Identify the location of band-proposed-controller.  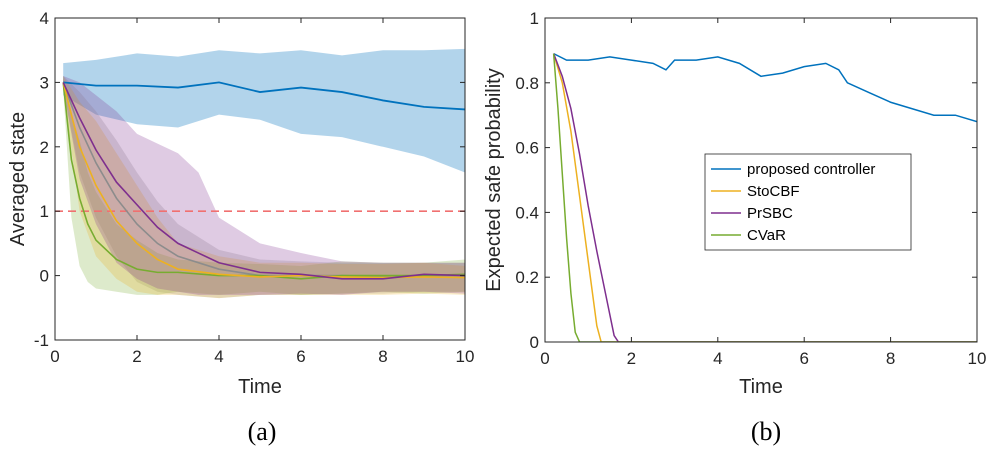
(264, 110).